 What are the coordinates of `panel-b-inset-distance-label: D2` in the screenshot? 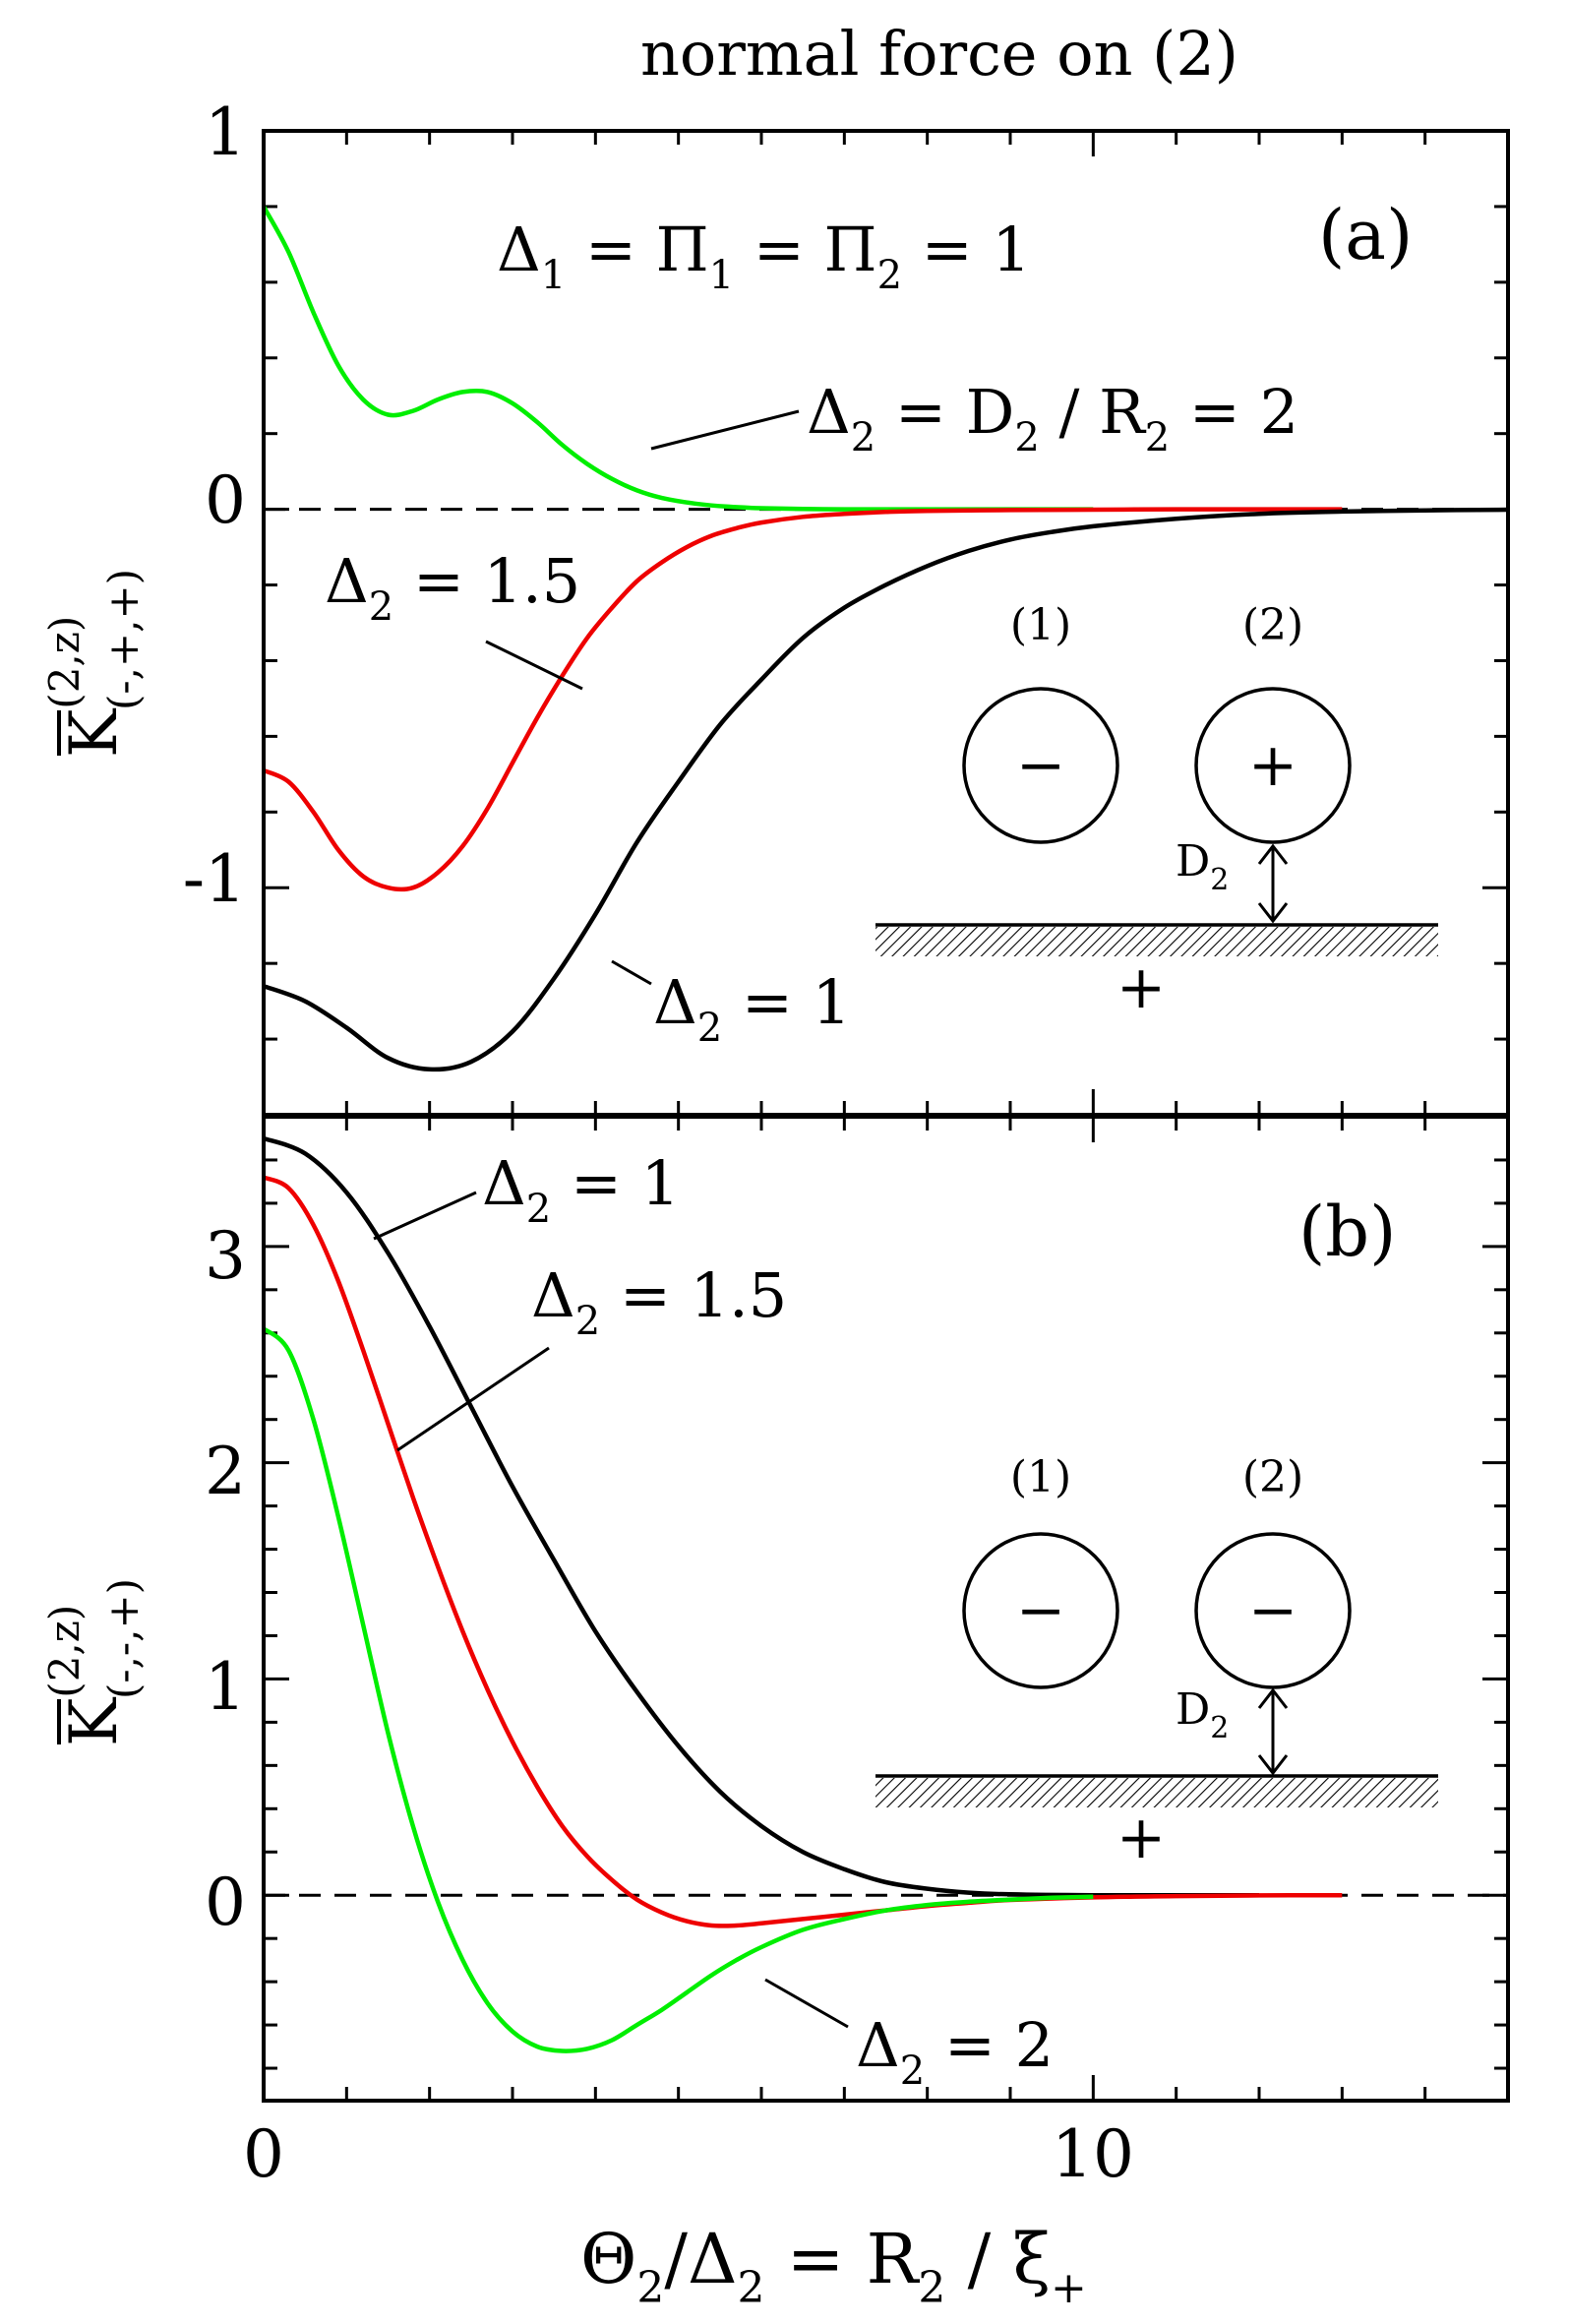 It's located at (1203, 1714).